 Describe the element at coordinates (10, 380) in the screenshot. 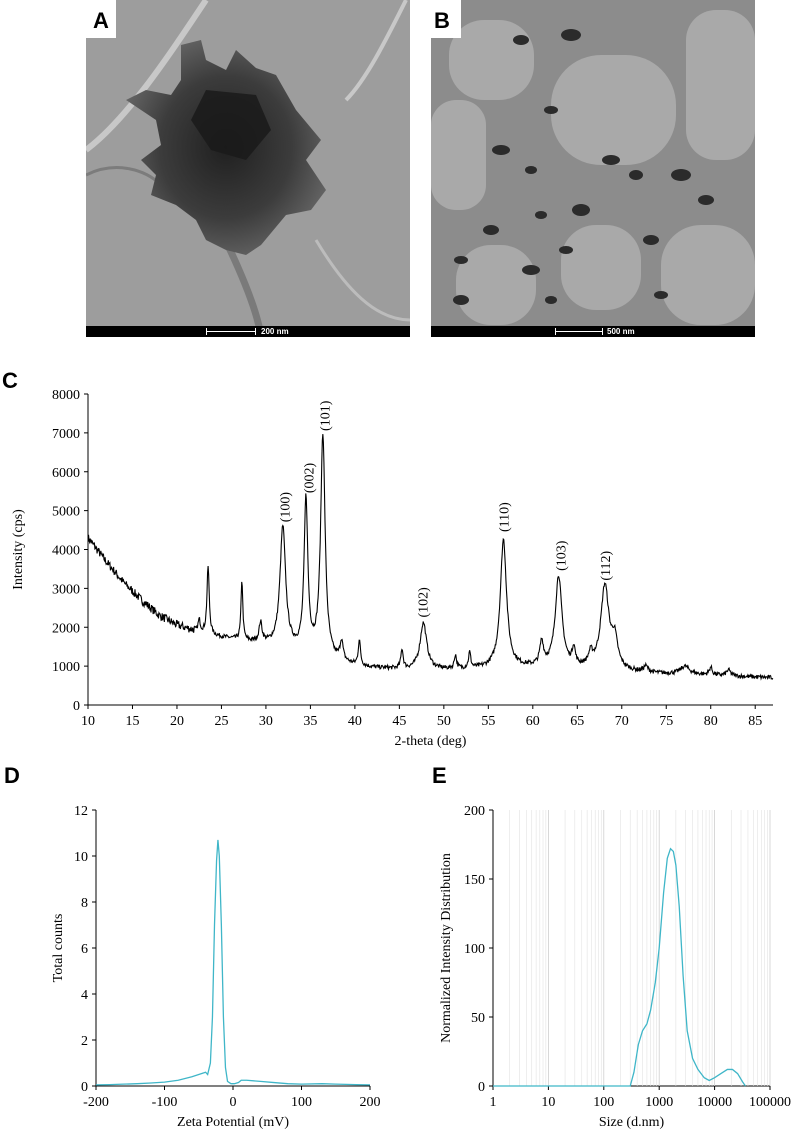

I see `panel-letter-c: C` at that location.